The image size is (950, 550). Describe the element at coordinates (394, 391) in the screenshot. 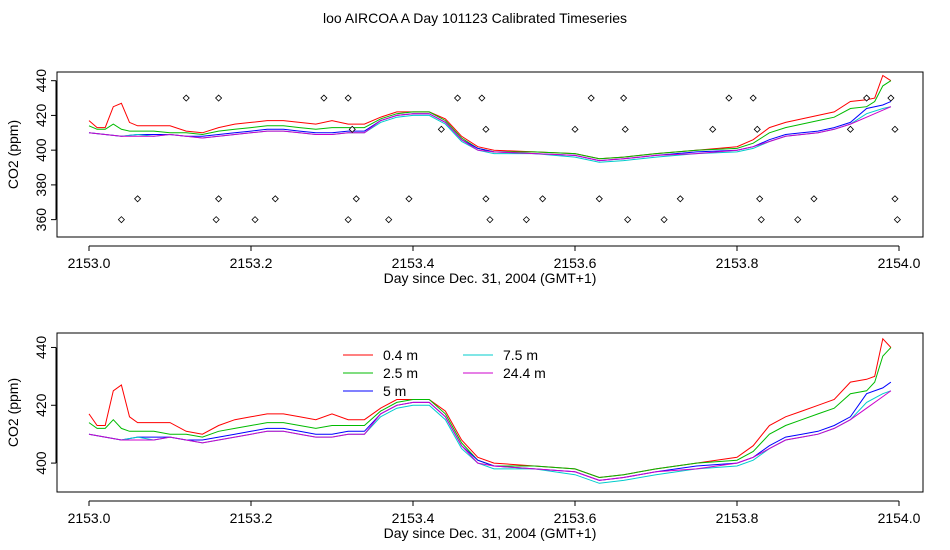

I see `legend-label: 5 m` at that location.